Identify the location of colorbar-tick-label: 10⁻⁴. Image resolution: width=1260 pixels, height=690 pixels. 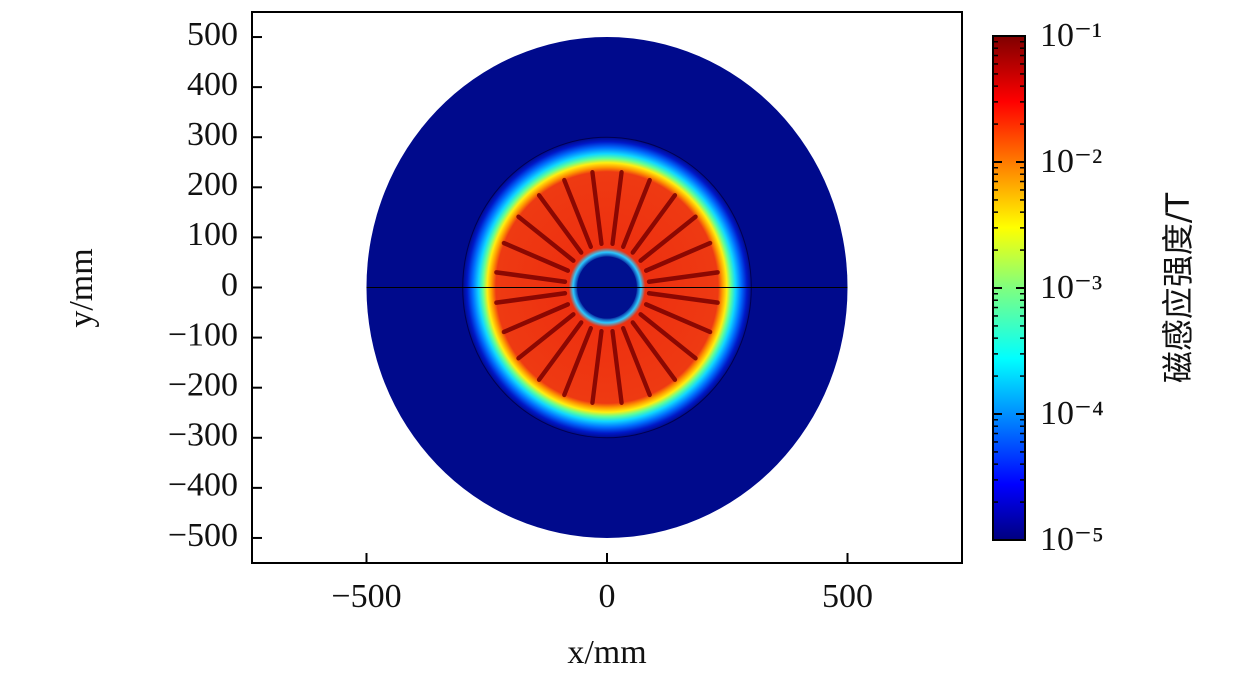
(1072, 413).